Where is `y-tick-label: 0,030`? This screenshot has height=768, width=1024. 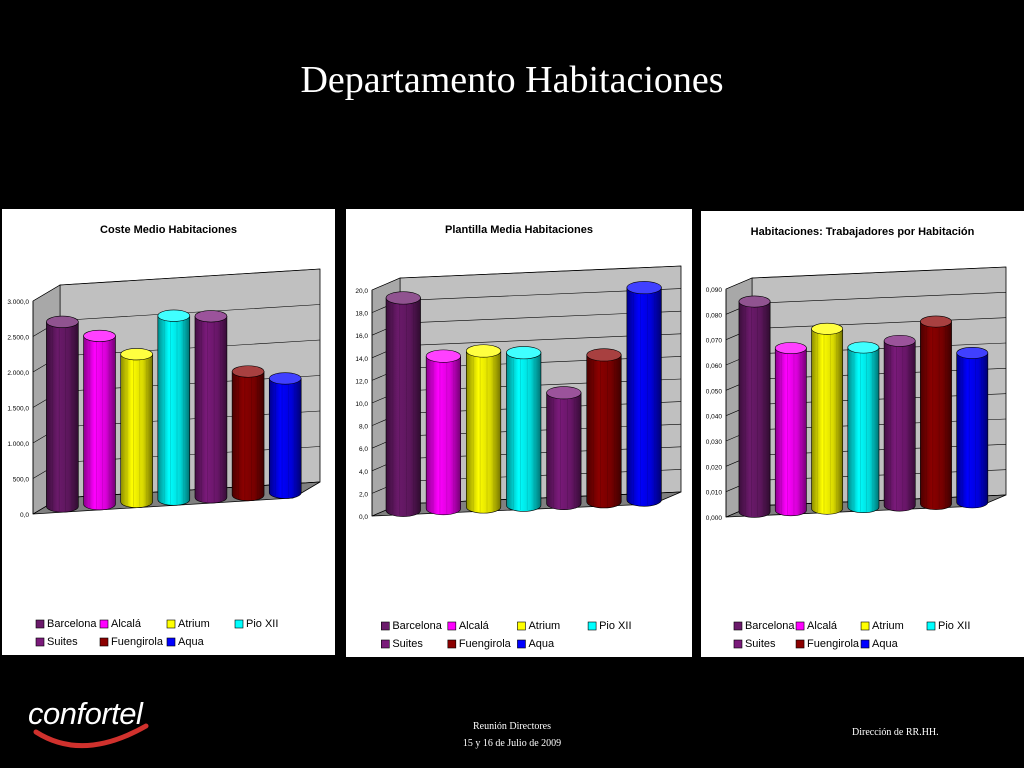
y-tick-label: 0,030 is located at coordinates (714, 442).